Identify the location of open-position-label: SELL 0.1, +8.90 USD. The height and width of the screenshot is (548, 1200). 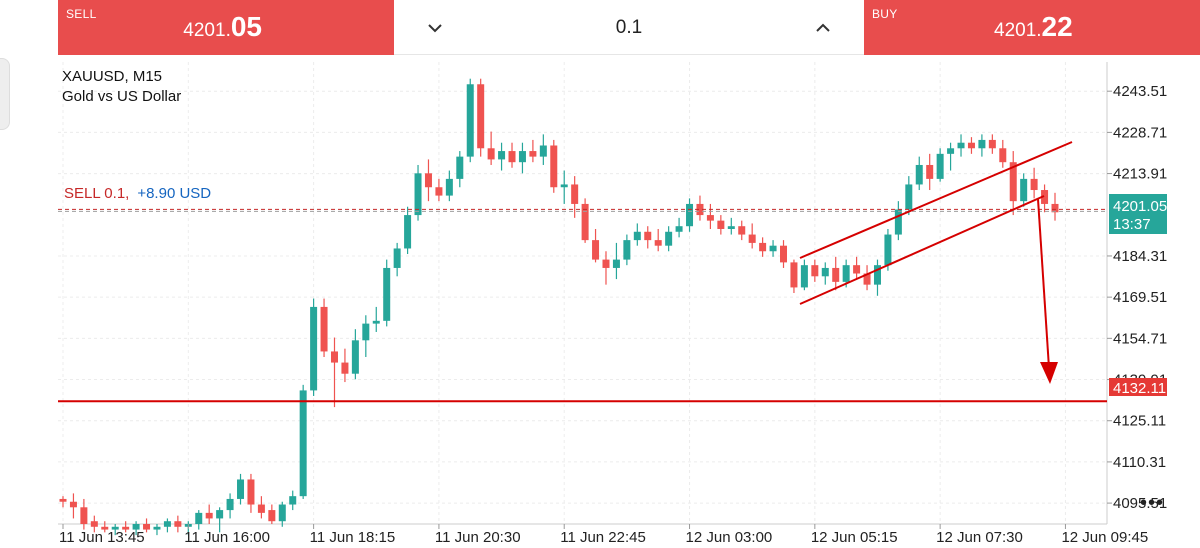
(137, 193).